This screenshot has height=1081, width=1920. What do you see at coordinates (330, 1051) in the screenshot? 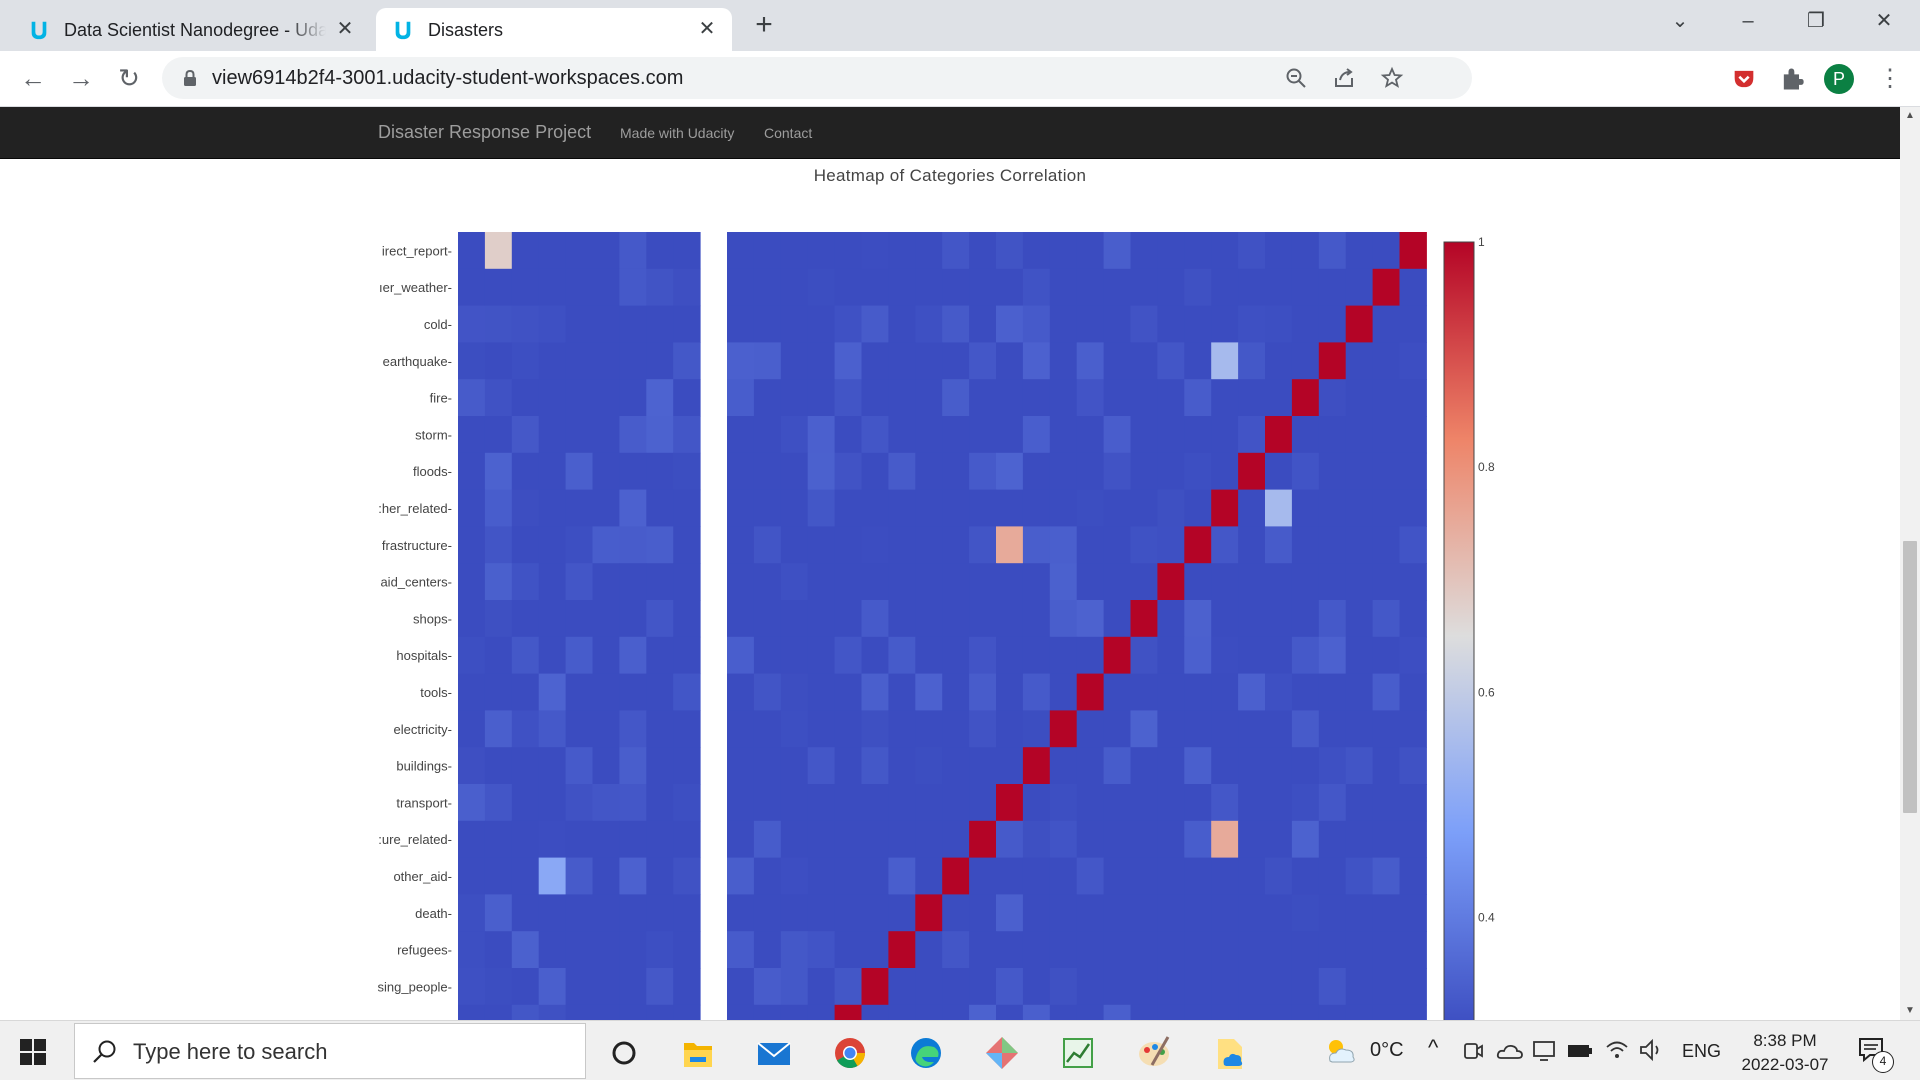
I see `taskbar-search-box: Type here to search` at bounding box center [330, 1051].